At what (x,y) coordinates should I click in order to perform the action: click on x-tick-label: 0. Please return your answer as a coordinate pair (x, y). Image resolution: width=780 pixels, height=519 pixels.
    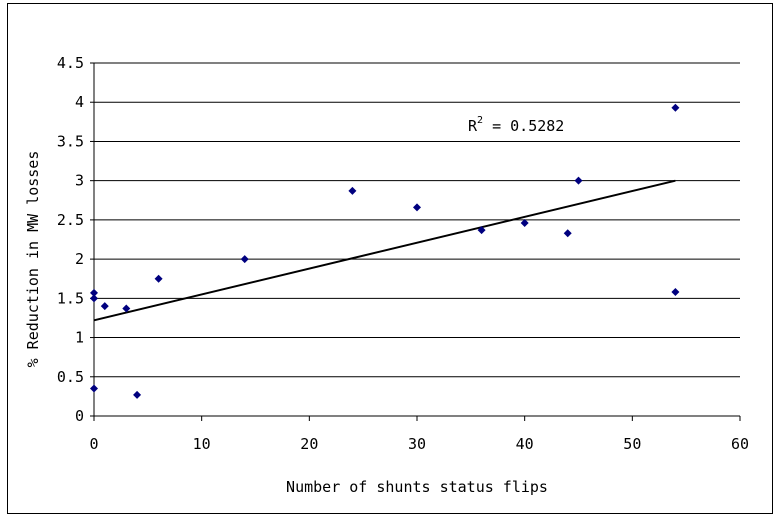
    Looking at the image, I should click on (93, 444).